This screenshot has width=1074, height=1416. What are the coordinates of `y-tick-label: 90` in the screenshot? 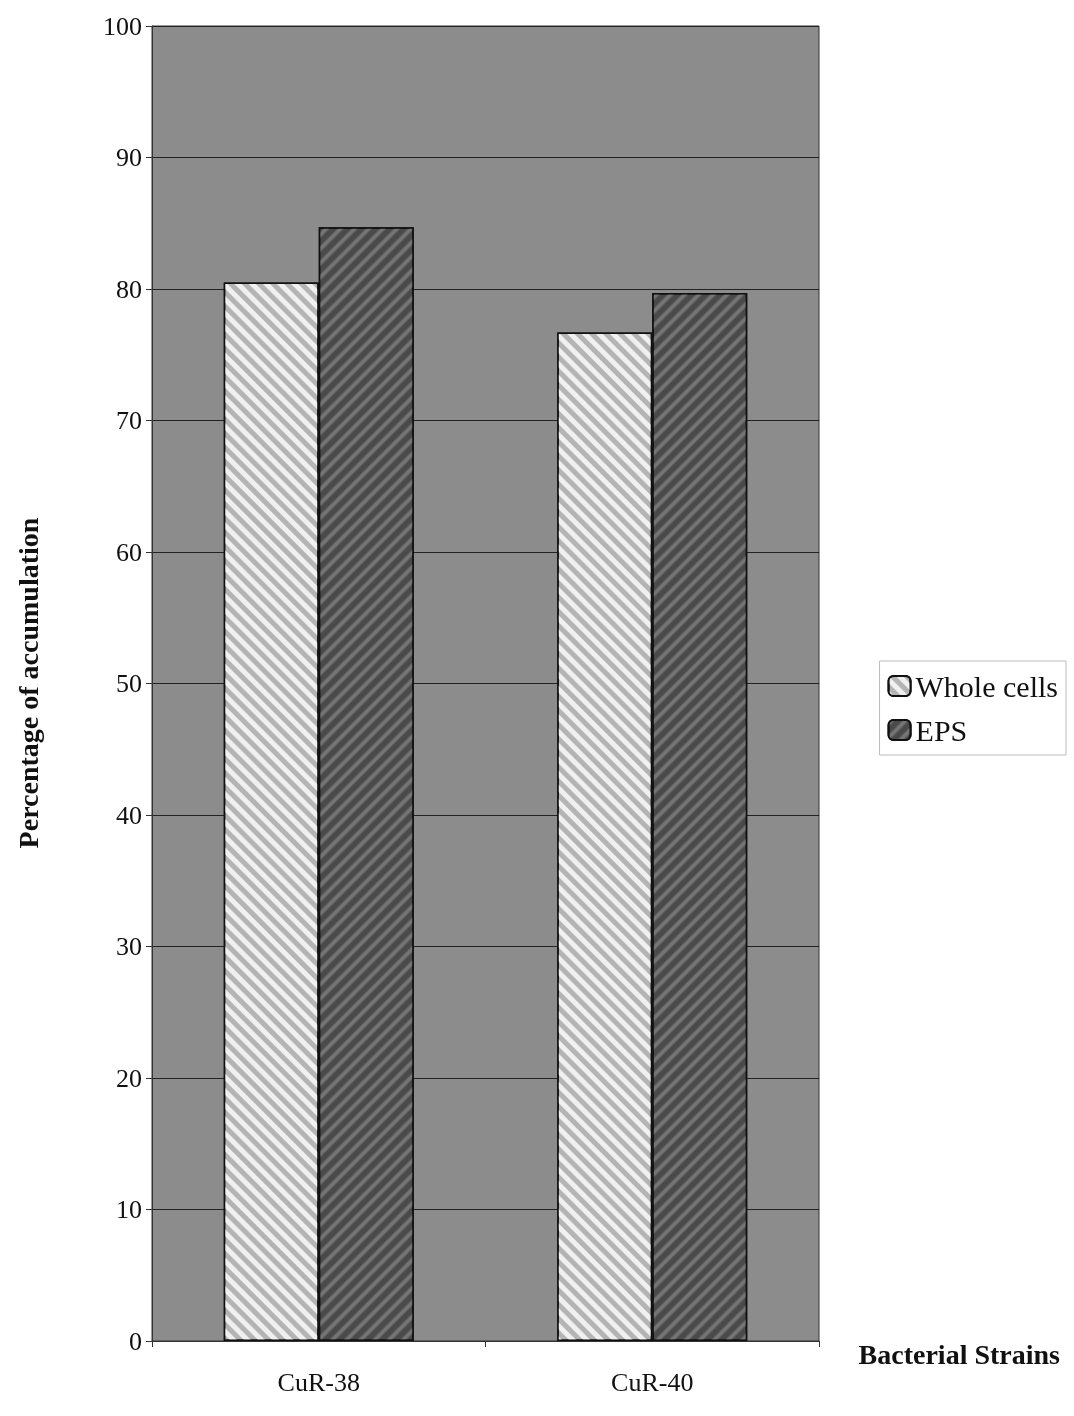 It's located at (129, 157).